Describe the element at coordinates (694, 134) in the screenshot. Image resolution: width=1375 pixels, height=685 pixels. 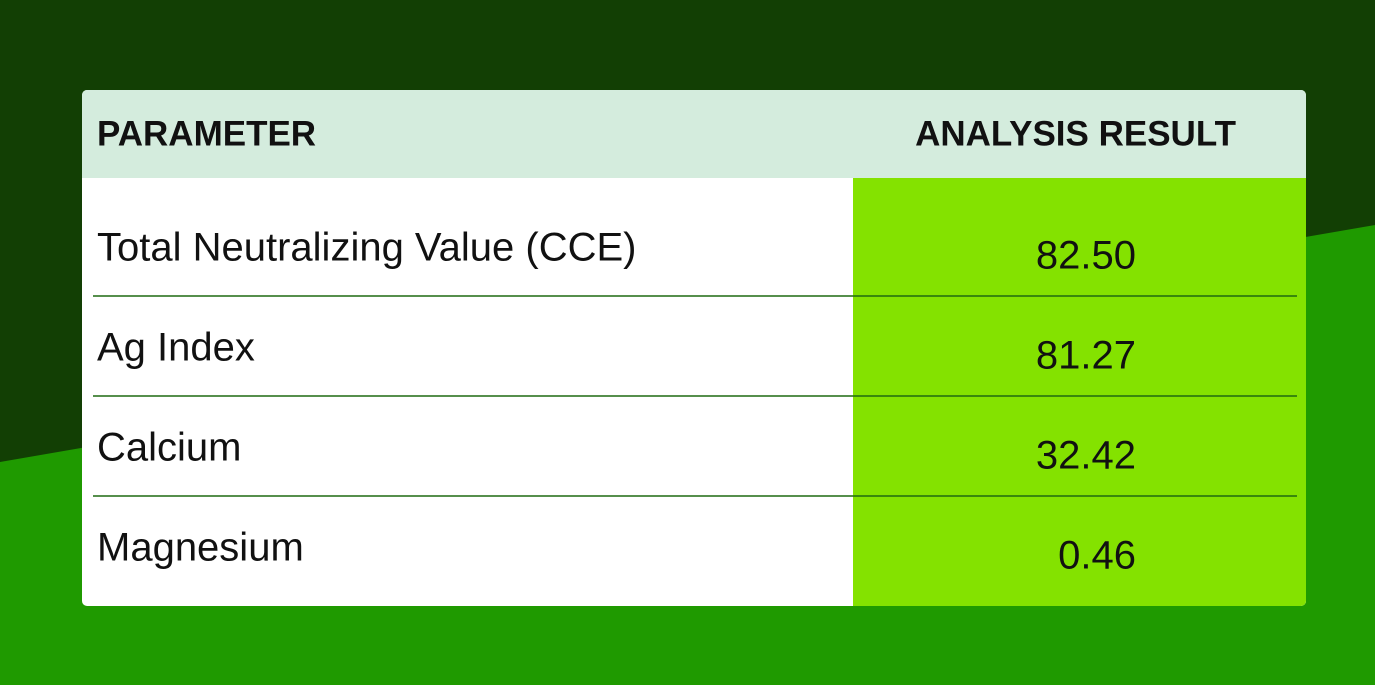
I see `table-header` at that location.